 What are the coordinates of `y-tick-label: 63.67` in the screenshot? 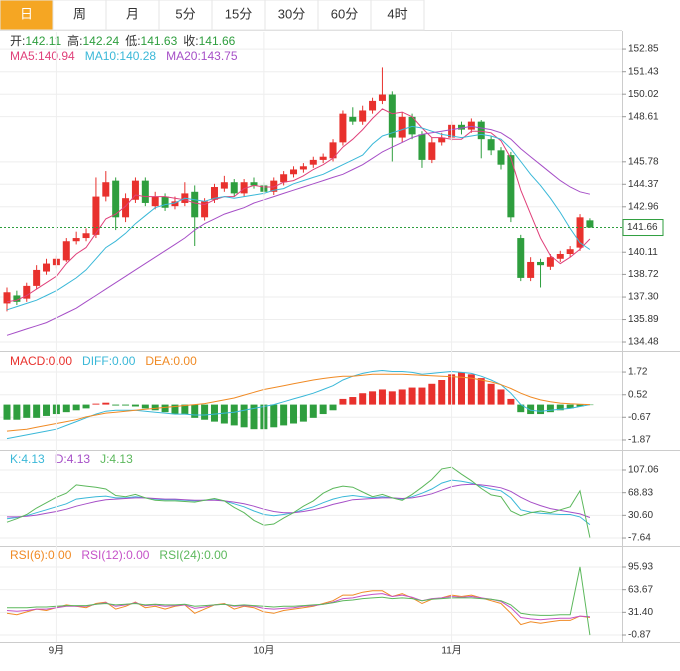 It's located at (640, 589).